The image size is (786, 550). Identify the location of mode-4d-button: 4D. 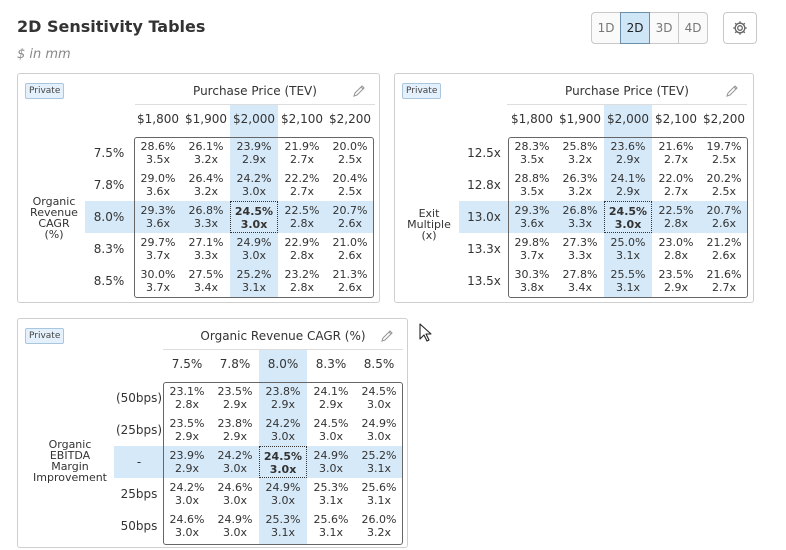
(693, 28).